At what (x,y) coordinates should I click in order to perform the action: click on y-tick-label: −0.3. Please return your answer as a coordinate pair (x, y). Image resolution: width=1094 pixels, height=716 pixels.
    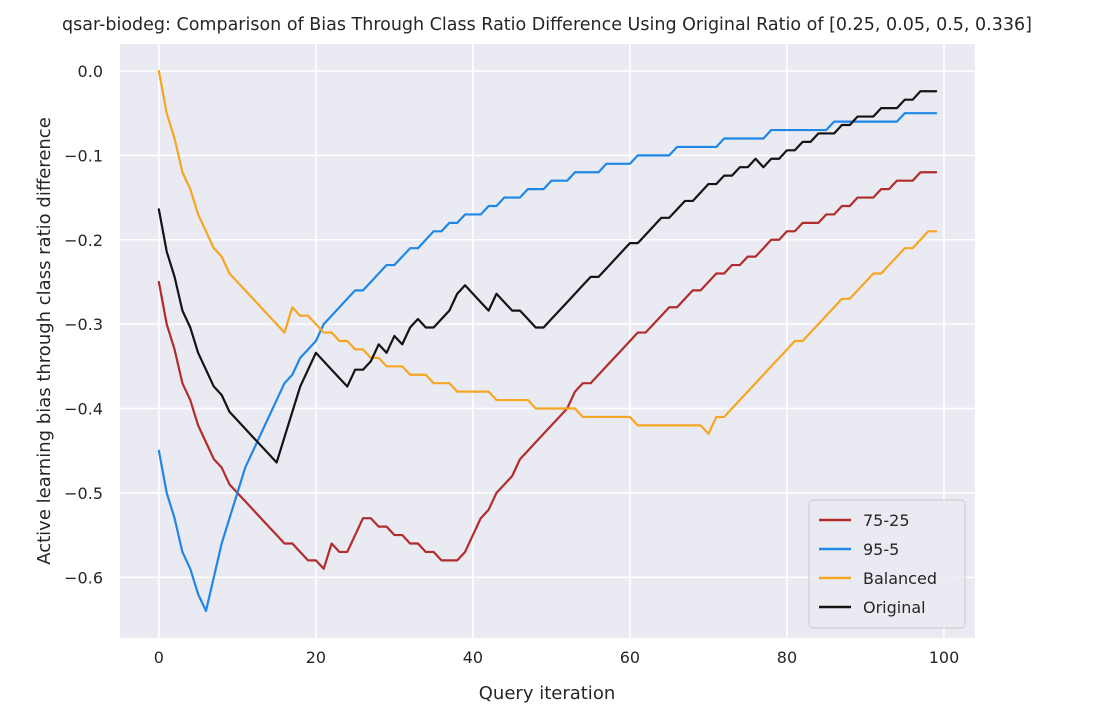
    Looking at the image, I should click on (83, 324).